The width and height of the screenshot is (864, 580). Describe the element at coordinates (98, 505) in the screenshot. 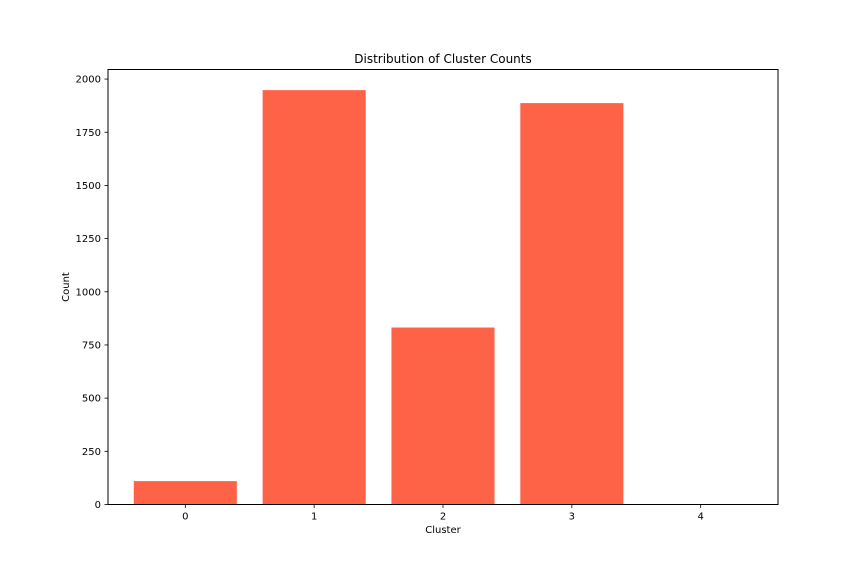

I see `y-tick-label: 0` at that location.